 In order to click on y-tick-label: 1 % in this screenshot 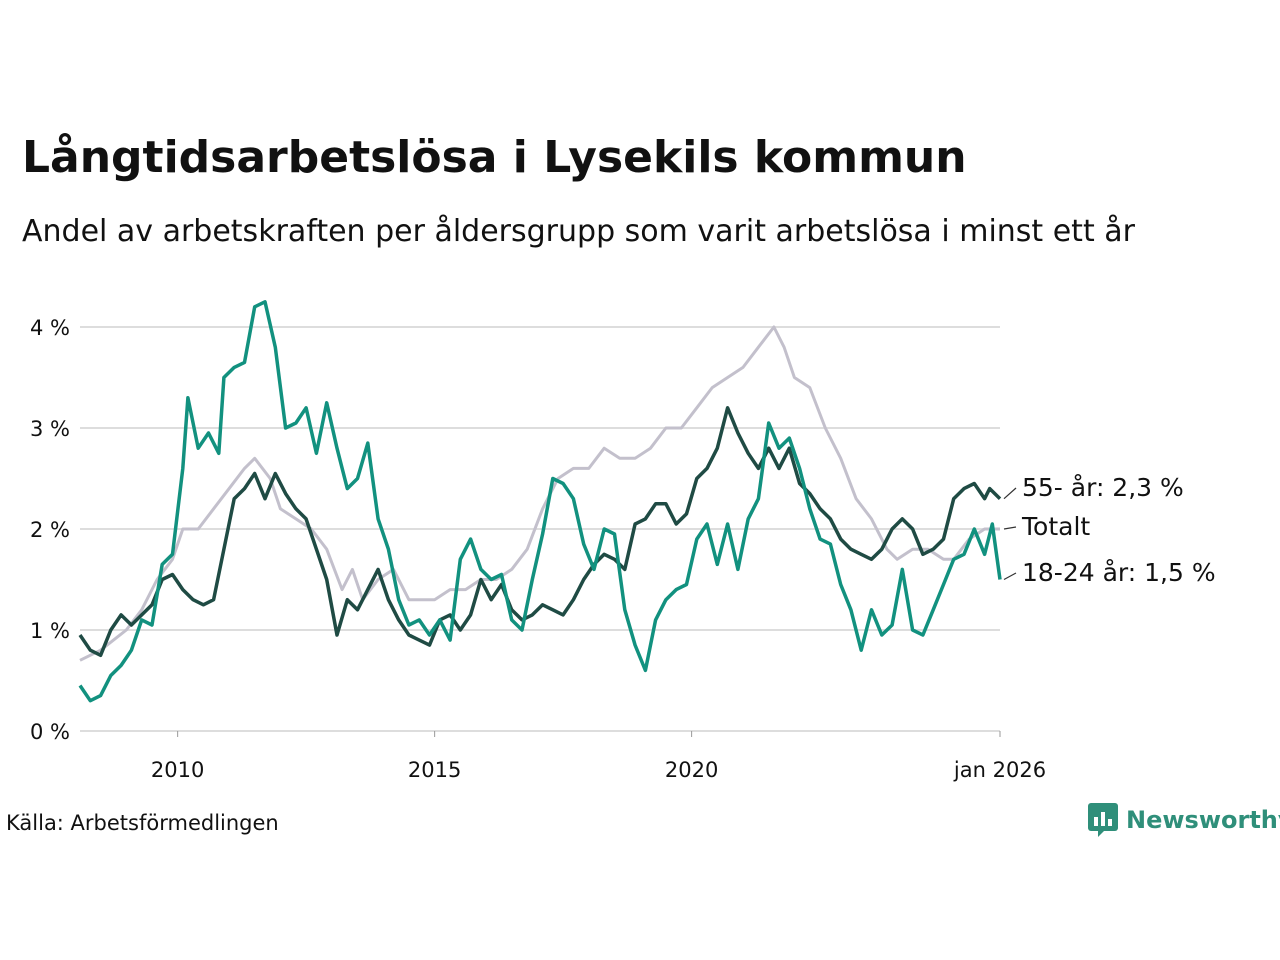, I will do `click(50, 631)`.